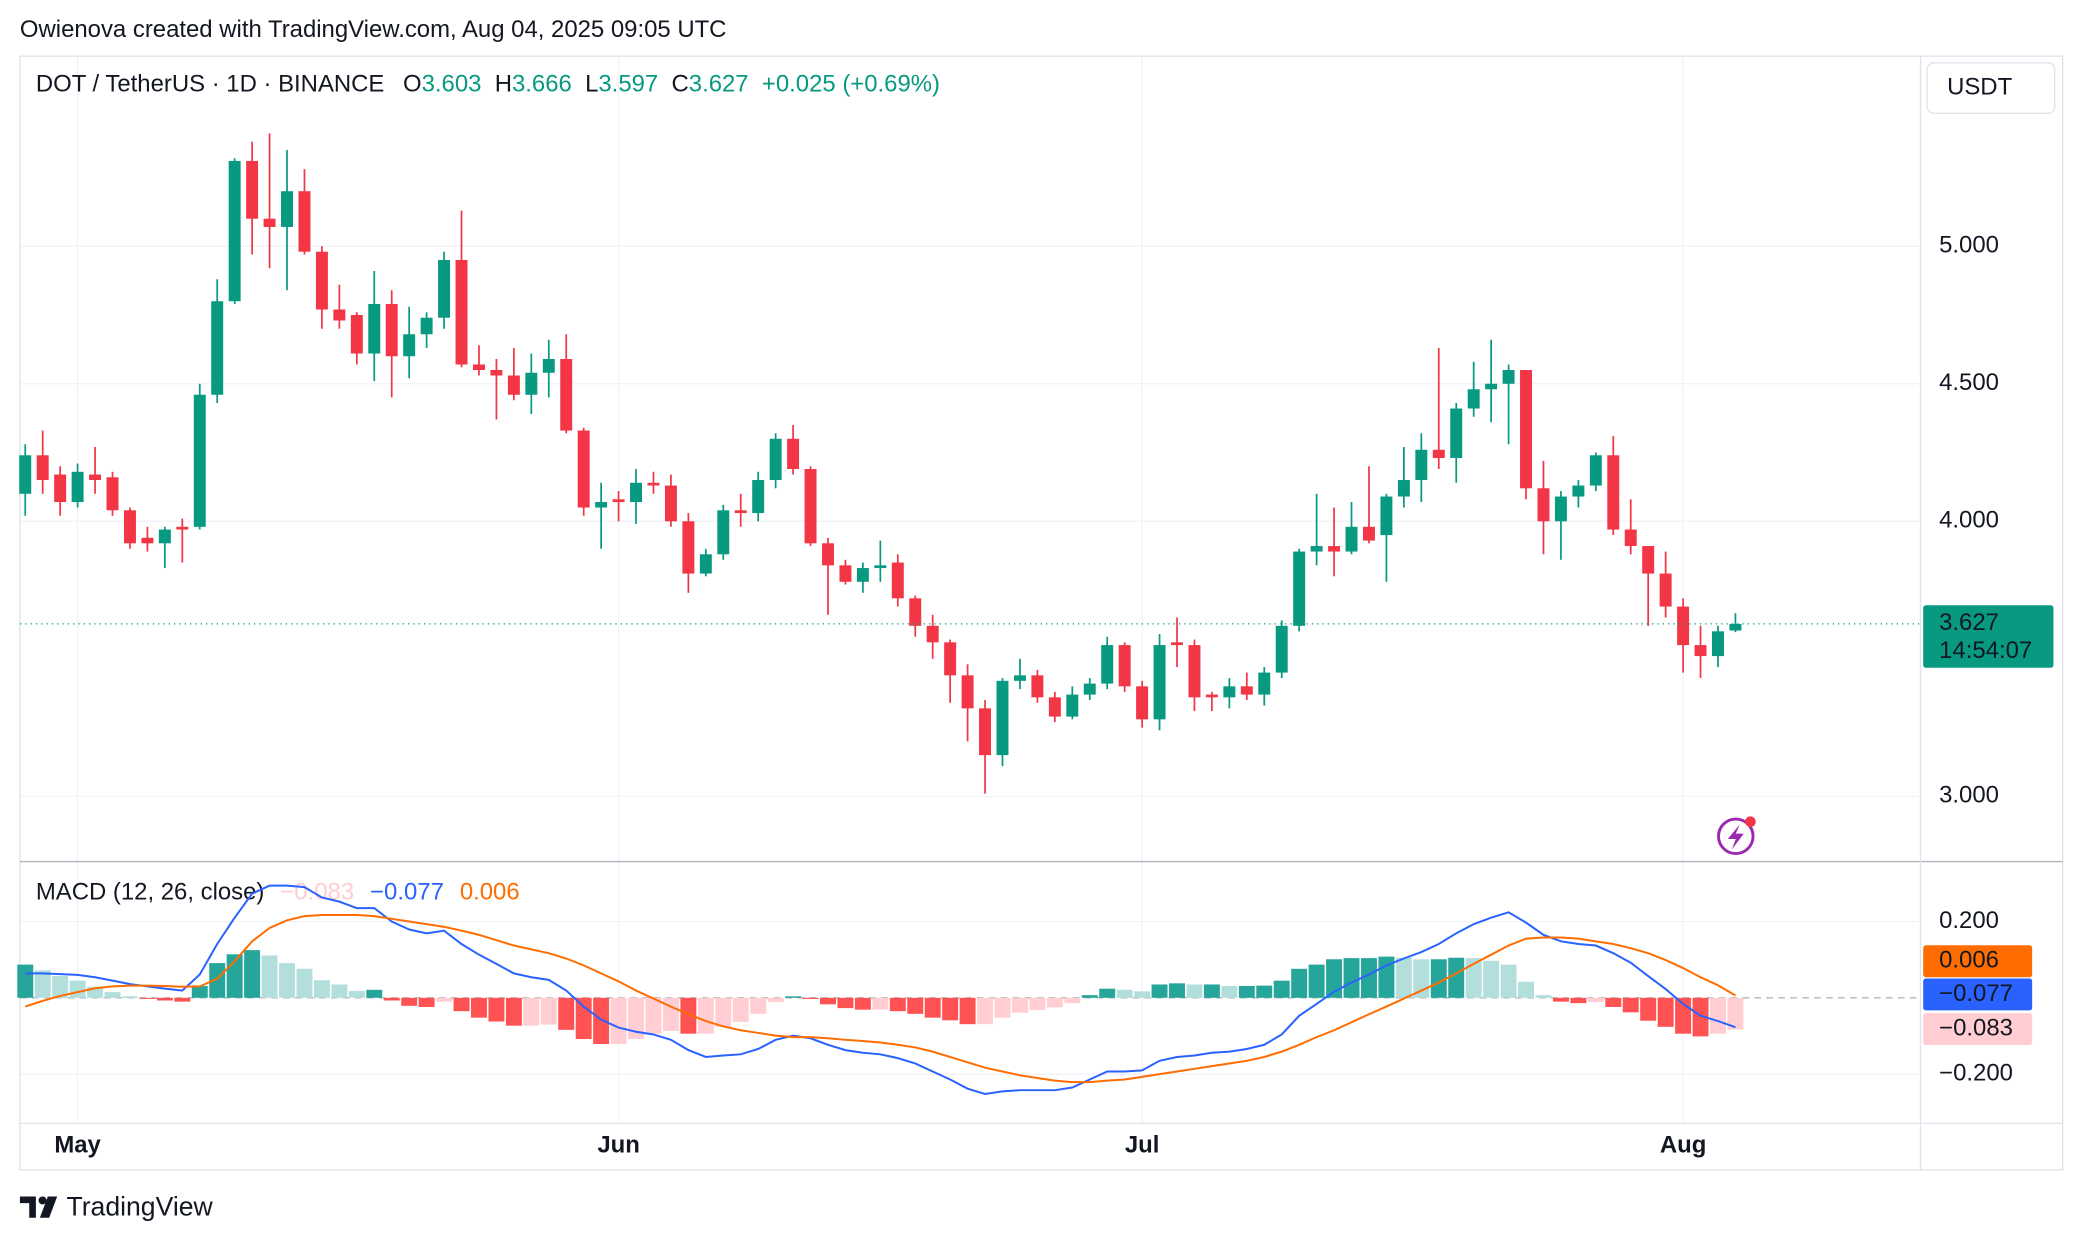 The image size is (2084, 1242). I want to click on ohlc-value: 3.627, so click(719, 84).